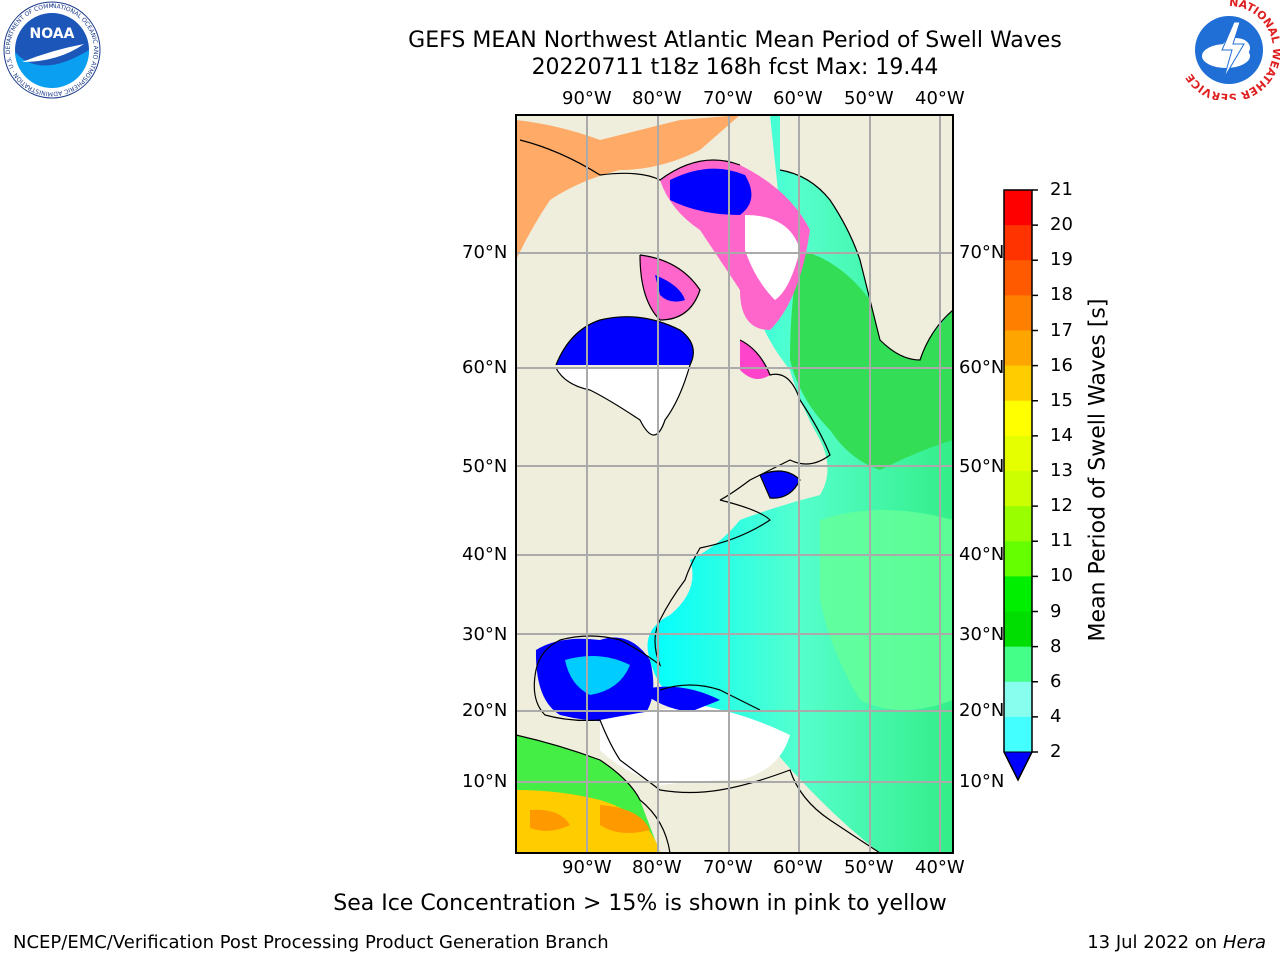 The image size is (1280, 960). Describe the element at coordinates (798, 98) in the screenshot. I see `lon-label-top: 60°W` at that location.